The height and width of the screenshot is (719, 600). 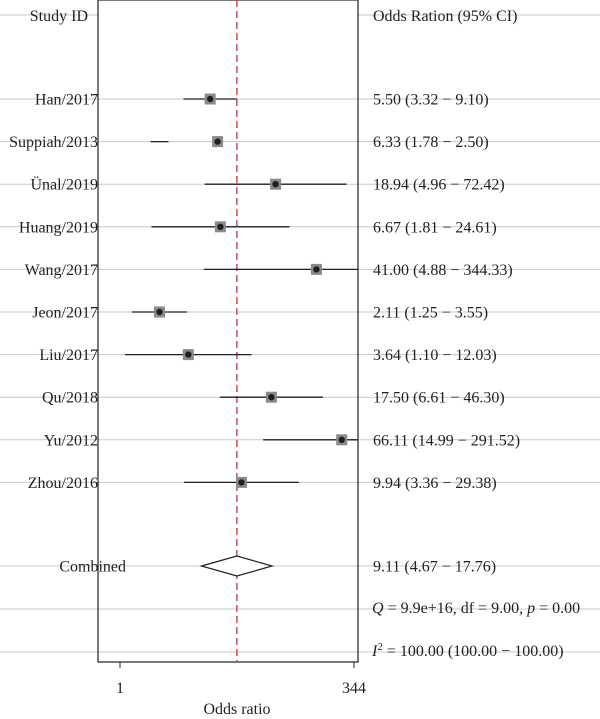 What do you see at coordinates (70, 398) in the screenshot?
I see `study-label: Qu/2018` at bounding box center [70, 398].